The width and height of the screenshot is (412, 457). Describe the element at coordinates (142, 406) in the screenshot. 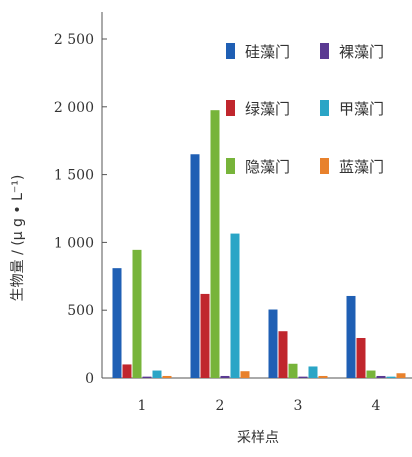

I see `x-tick-label: 1` at that location.